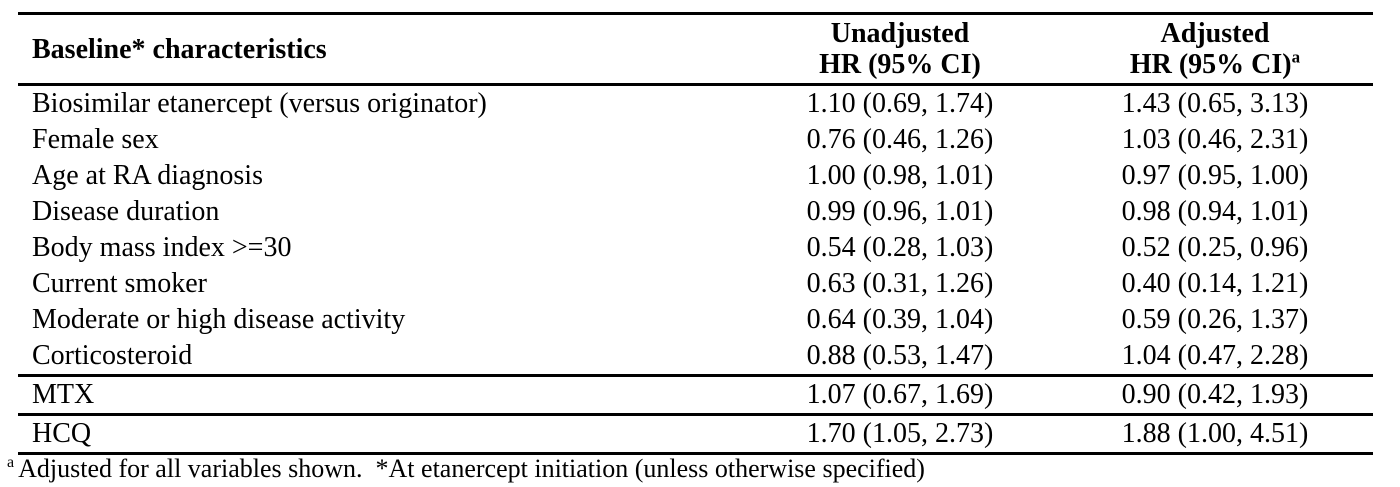 The height and width of the screenshot is (487, 1400). Describe the element at coordinates (900, 103) in the screenshot. I see `unadjusted-hr-cell: 1.10 (0.69, 1.74)` at that location.